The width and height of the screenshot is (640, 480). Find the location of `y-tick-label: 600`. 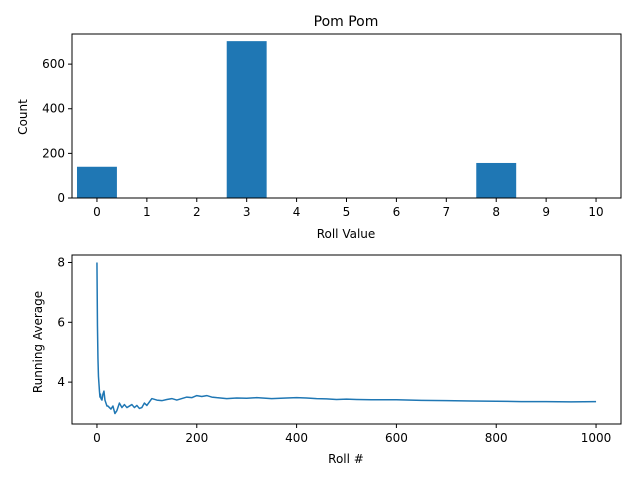

y-tick-label: 600 is located at coordinates (53, 64).